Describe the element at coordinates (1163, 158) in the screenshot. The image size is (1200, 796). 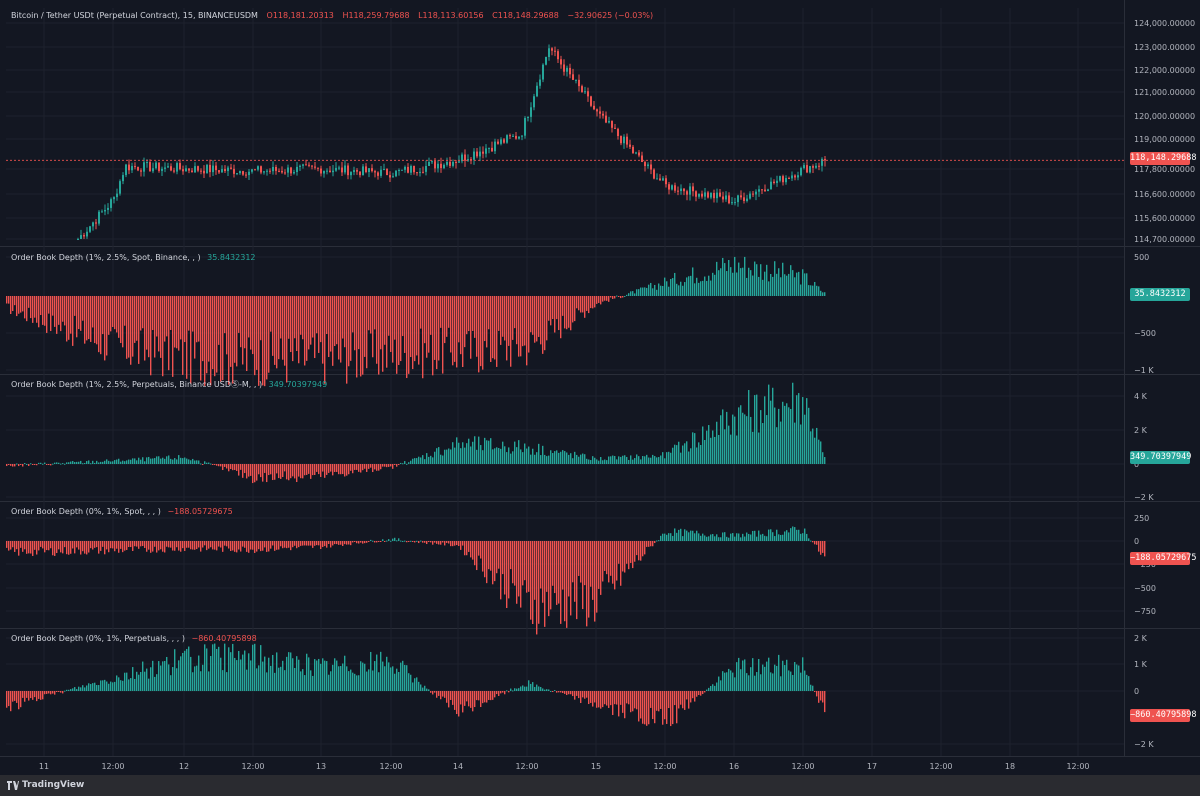
I see `price-tag: 118,148.29688` at that location.